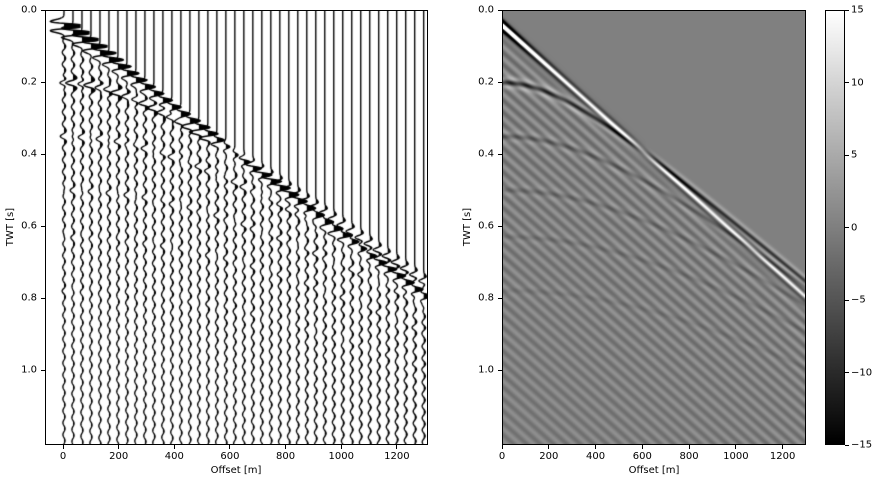 This screenshot has width=881, height=484. Describe the element at coordinates (862, 445) in the screenshot. I see `colorbar-tick-label: −15` at that location.